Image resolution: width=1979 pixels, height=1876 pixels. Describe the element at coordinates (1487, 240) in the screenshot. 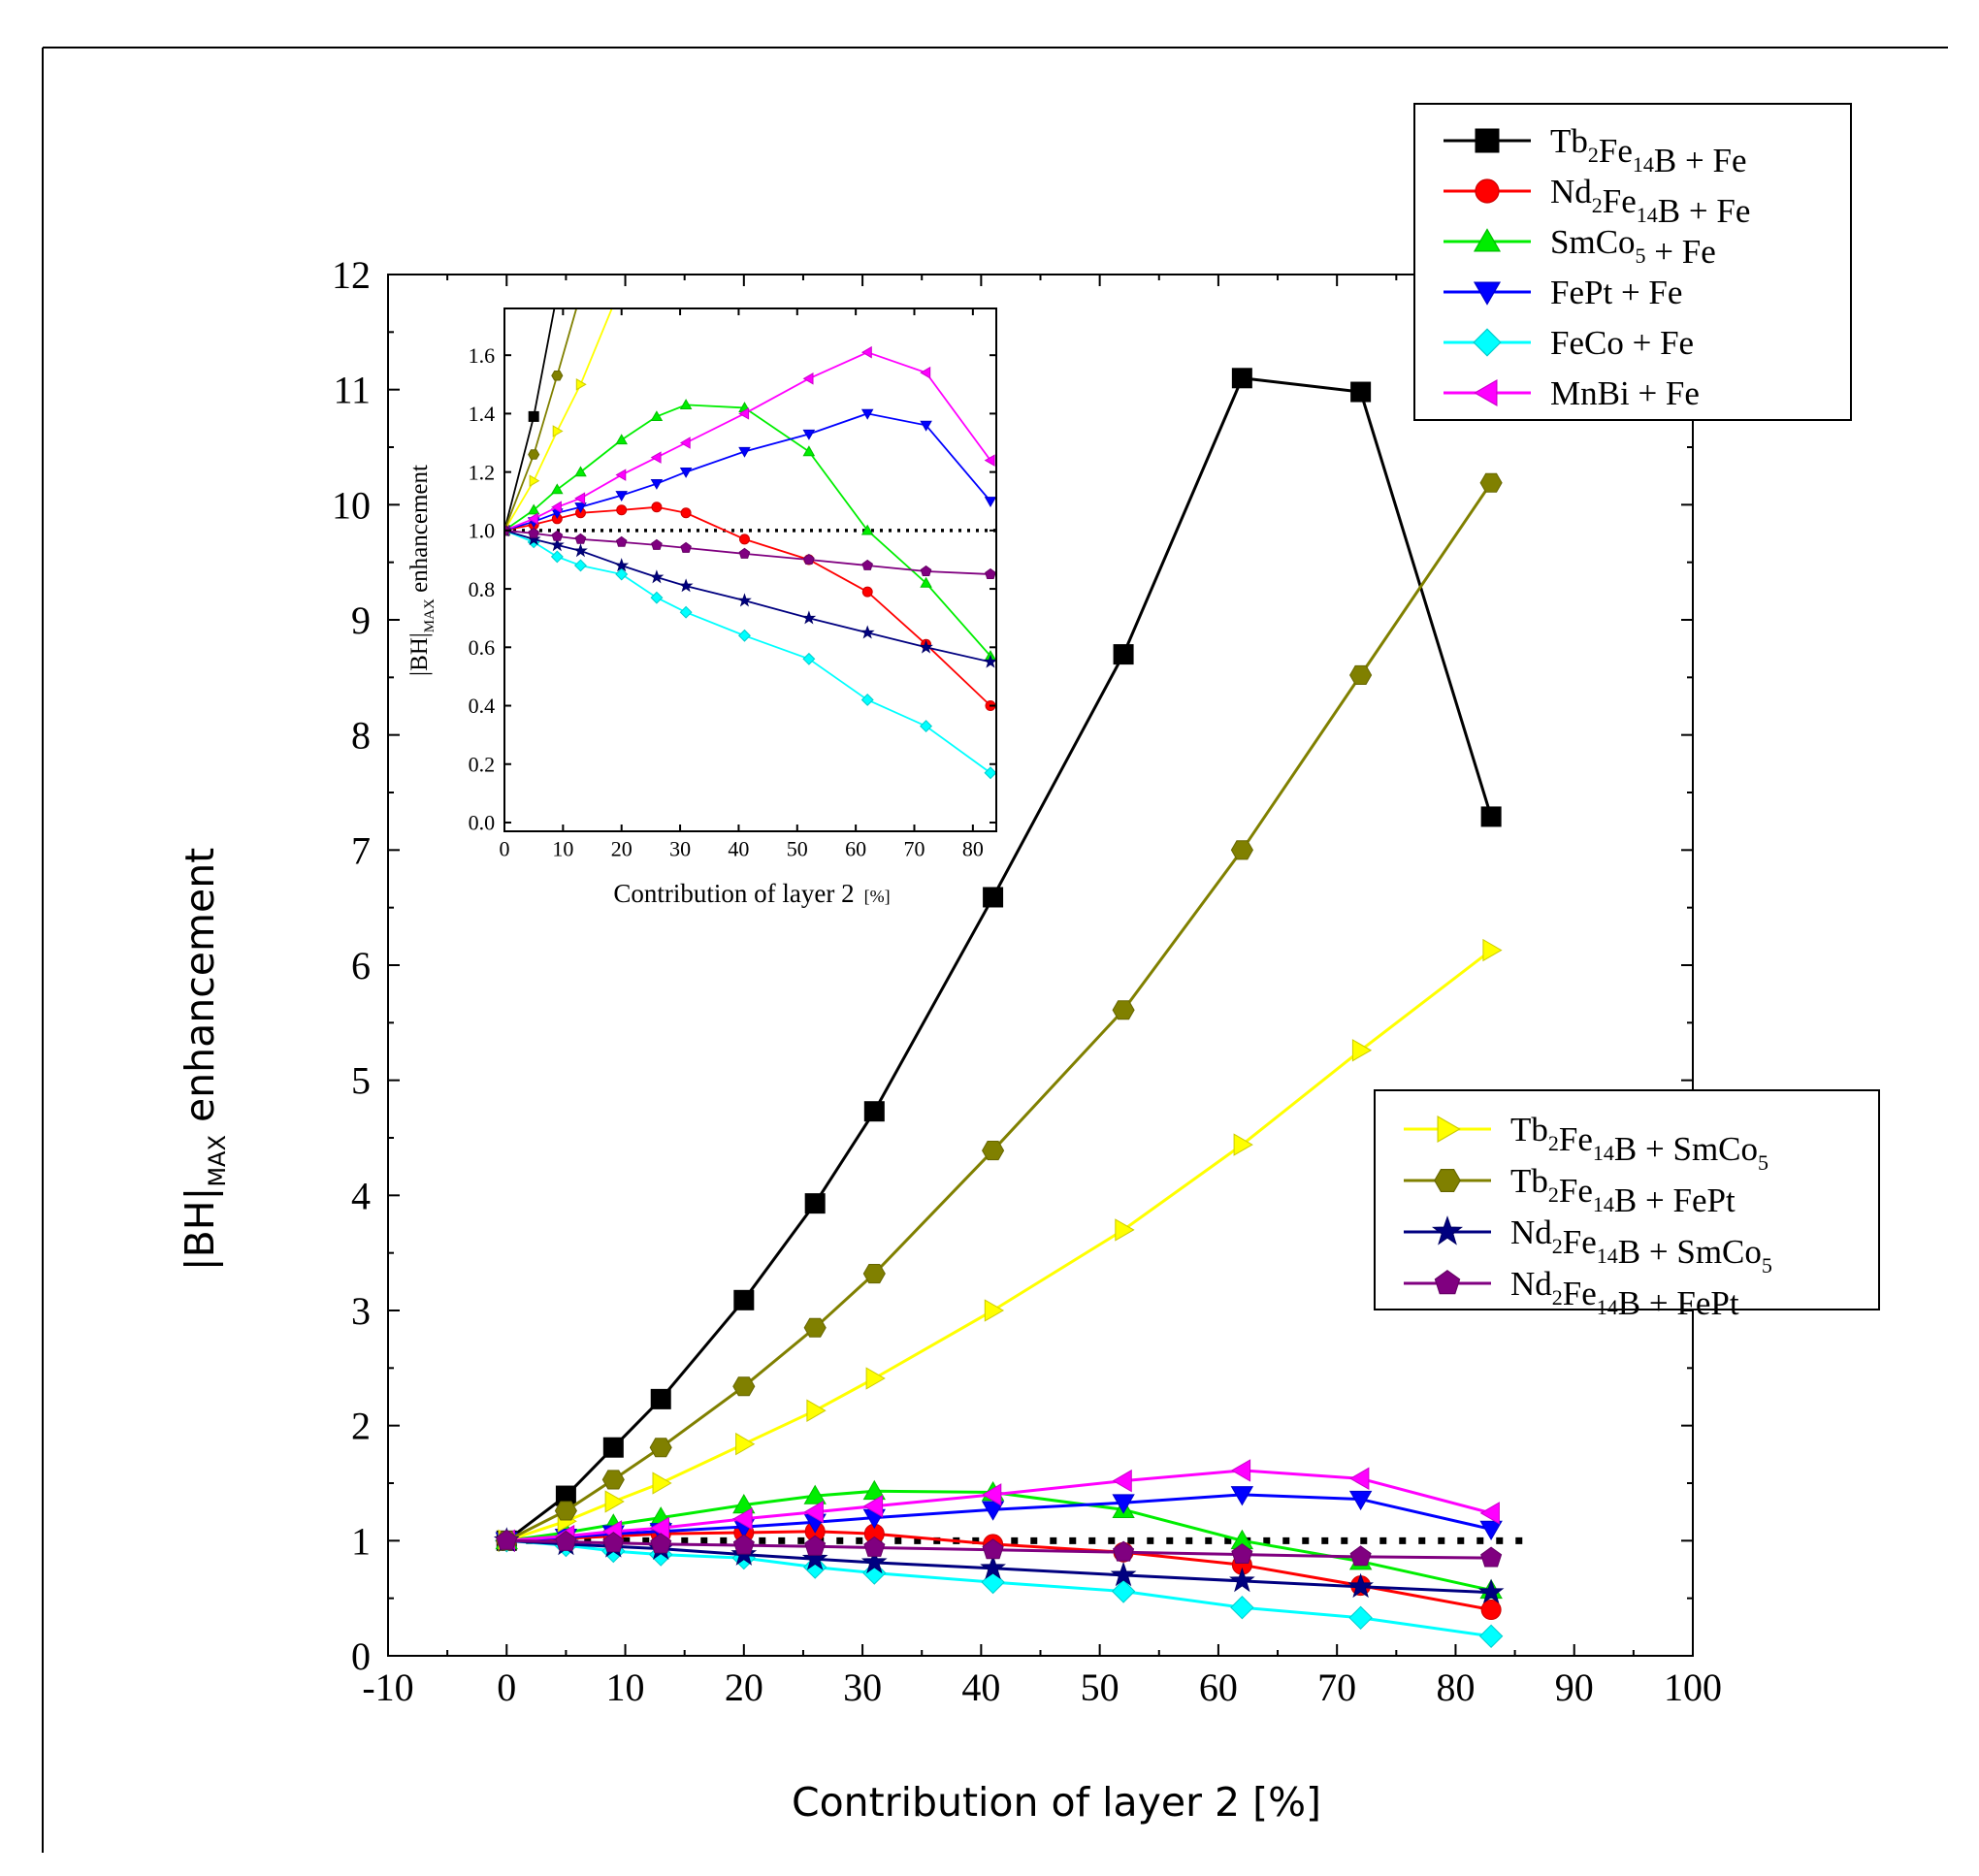

I see `legend-top-right-entry-2-marker` at that location.